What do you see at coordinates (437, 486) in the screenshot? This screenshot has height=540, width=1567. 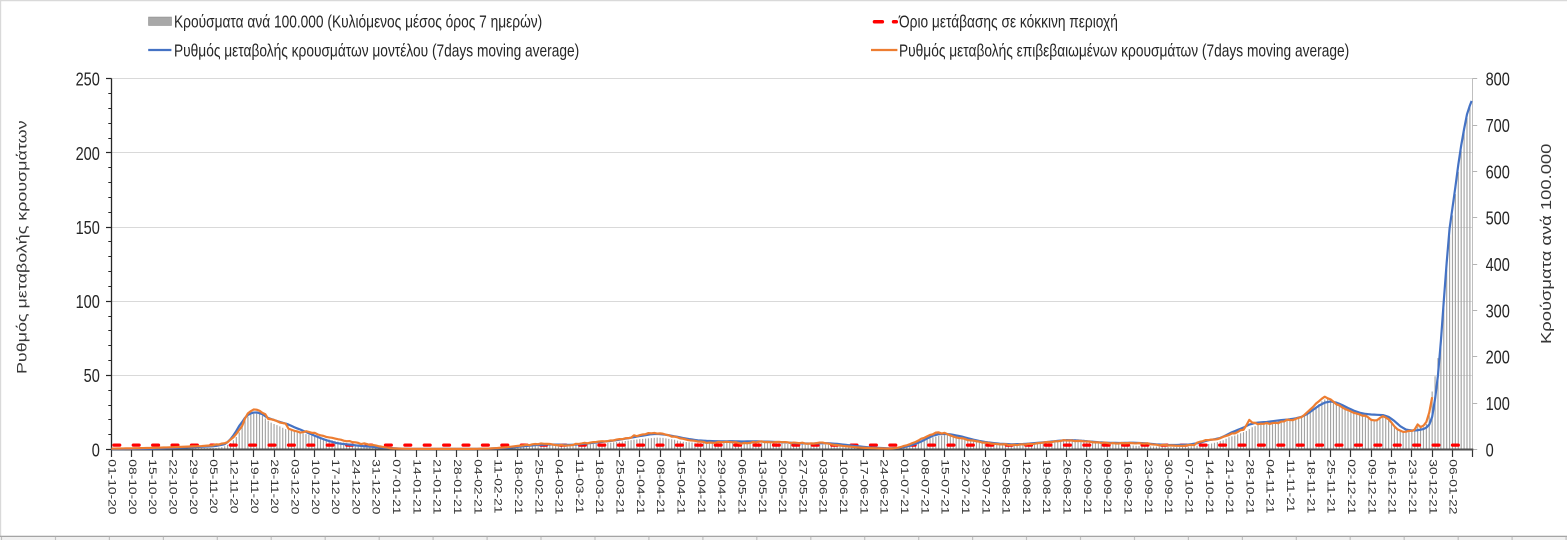 I see `svg-text: 21-01-21` at bounding box center [437, 486].